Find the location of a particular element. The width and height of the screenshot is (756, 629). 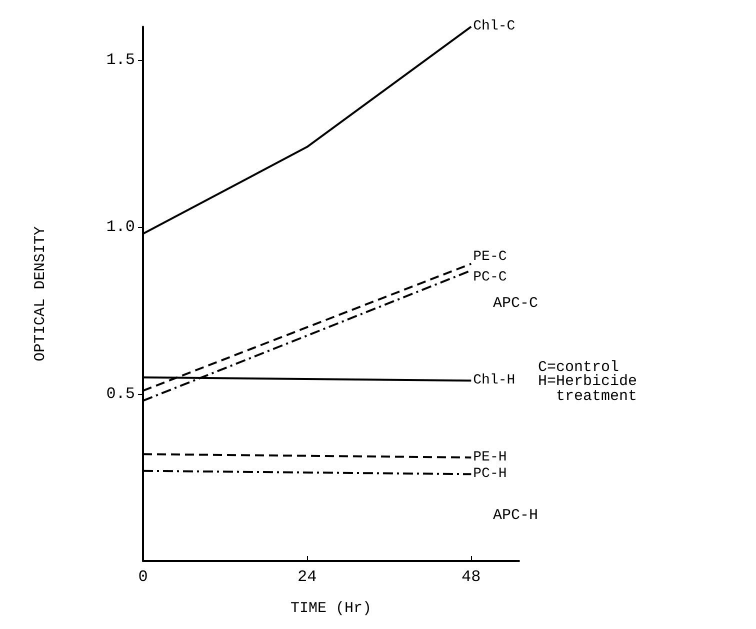

x-tick-label: 0 is located at coordinates (143, 577).